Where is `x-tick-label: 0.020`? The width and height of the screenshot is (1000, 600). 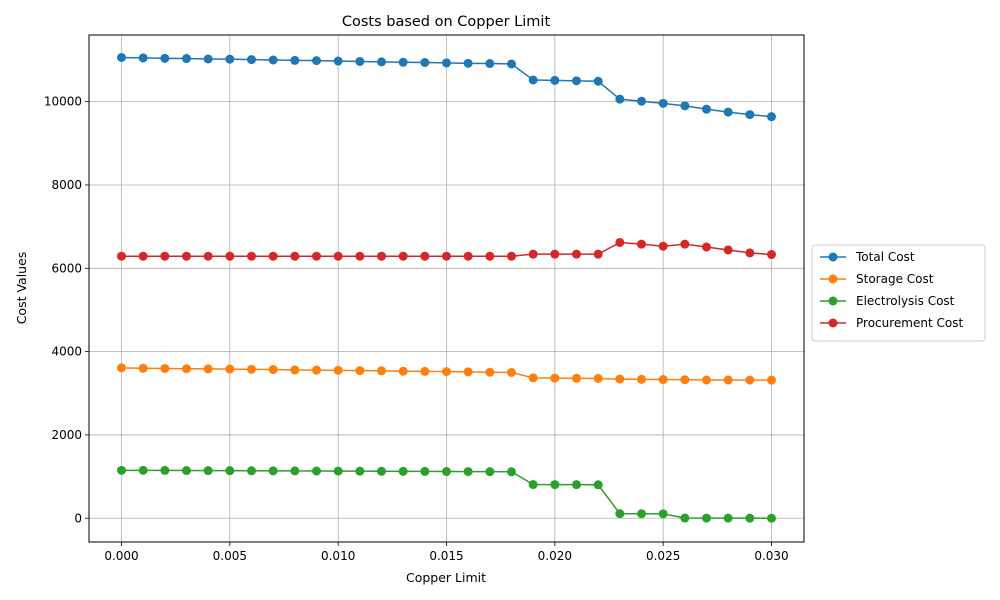 x-tick-label: 0.020 is located at coordinates (555, 556).